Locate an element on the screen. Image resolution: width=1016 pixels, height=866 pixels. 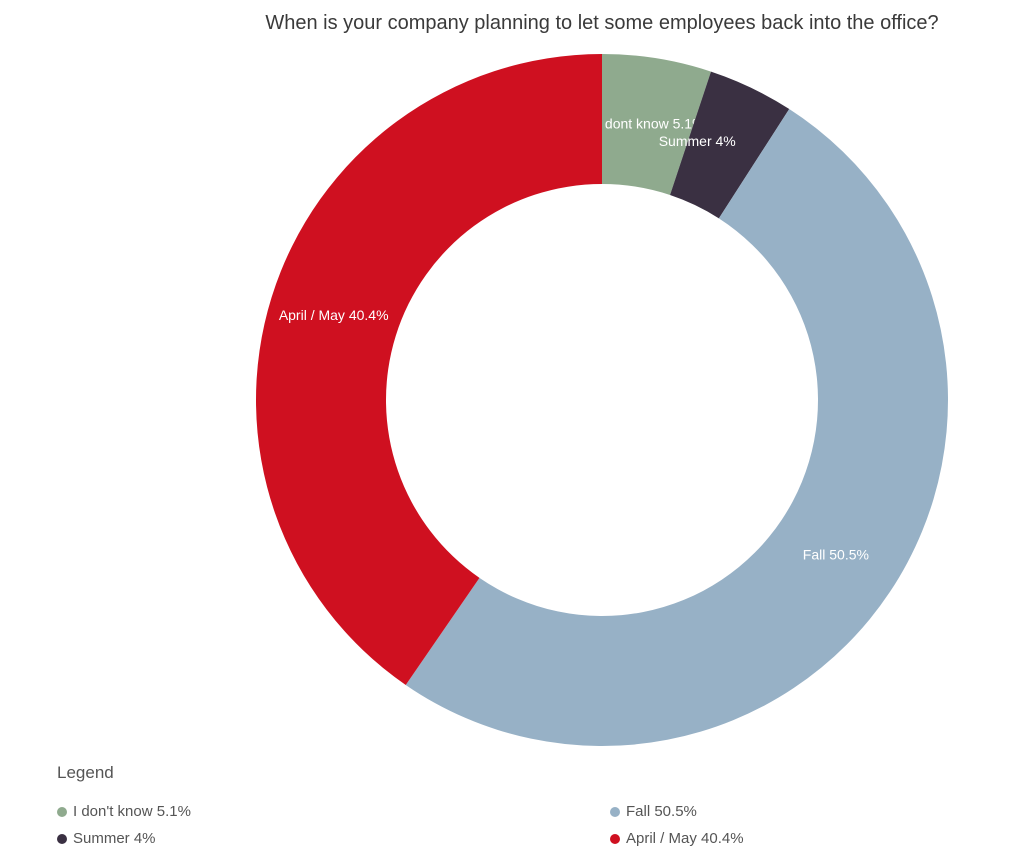
slice-i-don-t-know is located at coordinates (656, 124).